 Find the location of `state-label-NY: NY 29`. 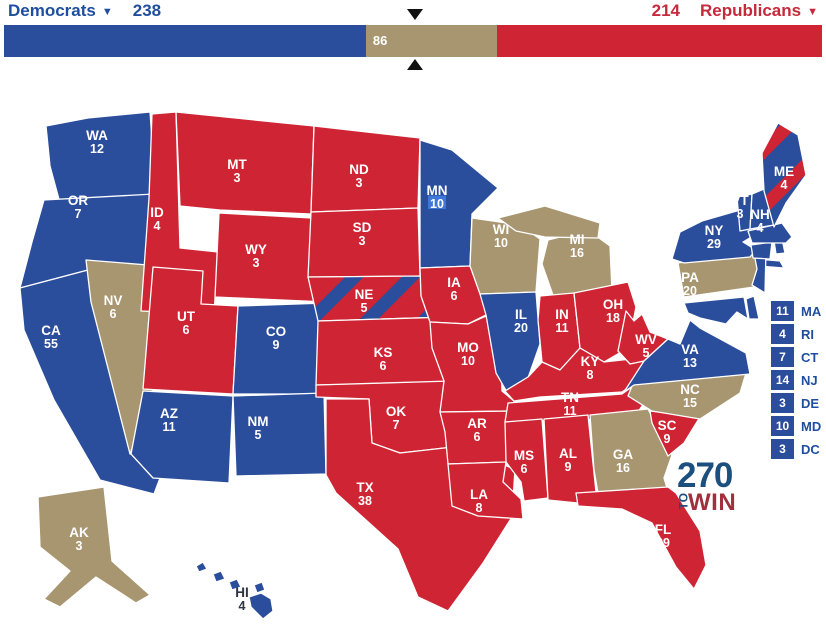

state-label-NY: NY 29 is located at coordinates (714, 237).